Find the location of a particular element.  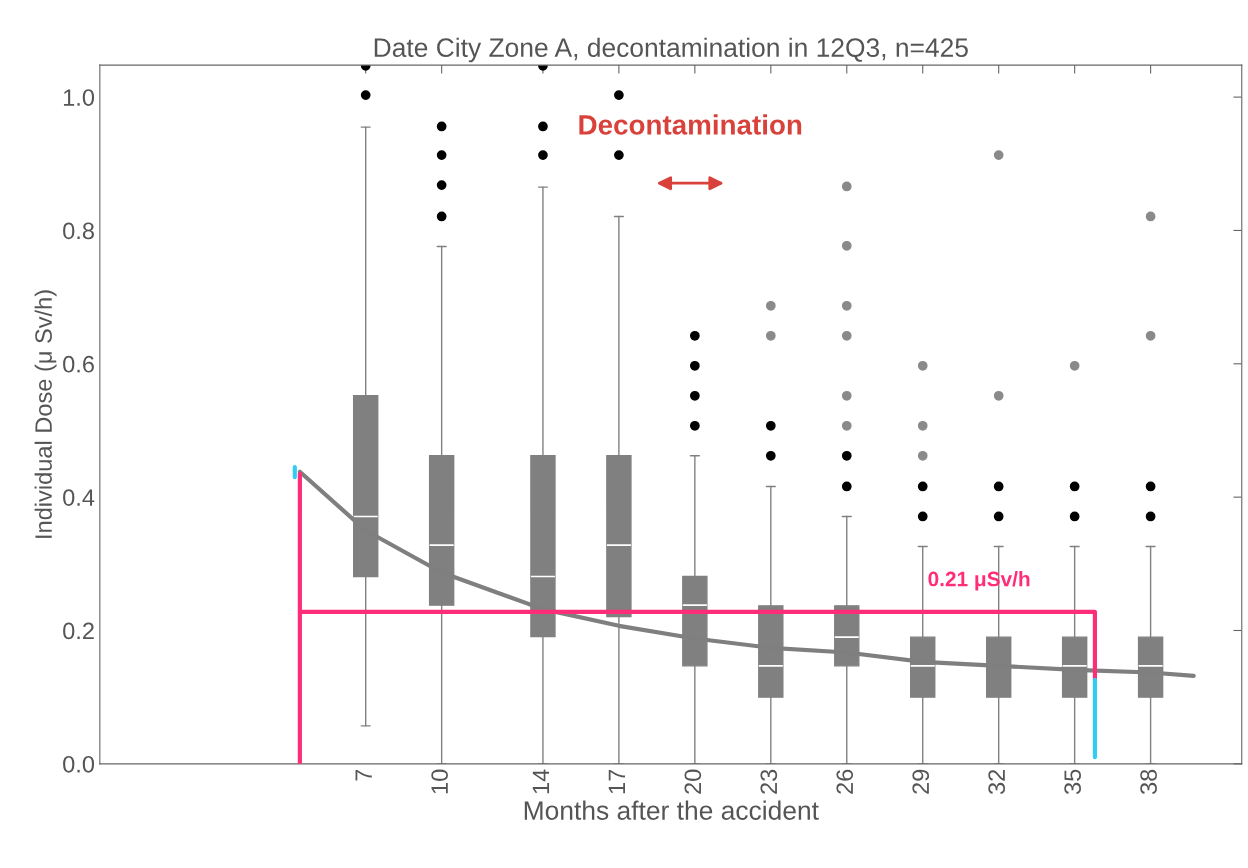

y-tick-label: 0.4 is located at coordinates (79, 497).